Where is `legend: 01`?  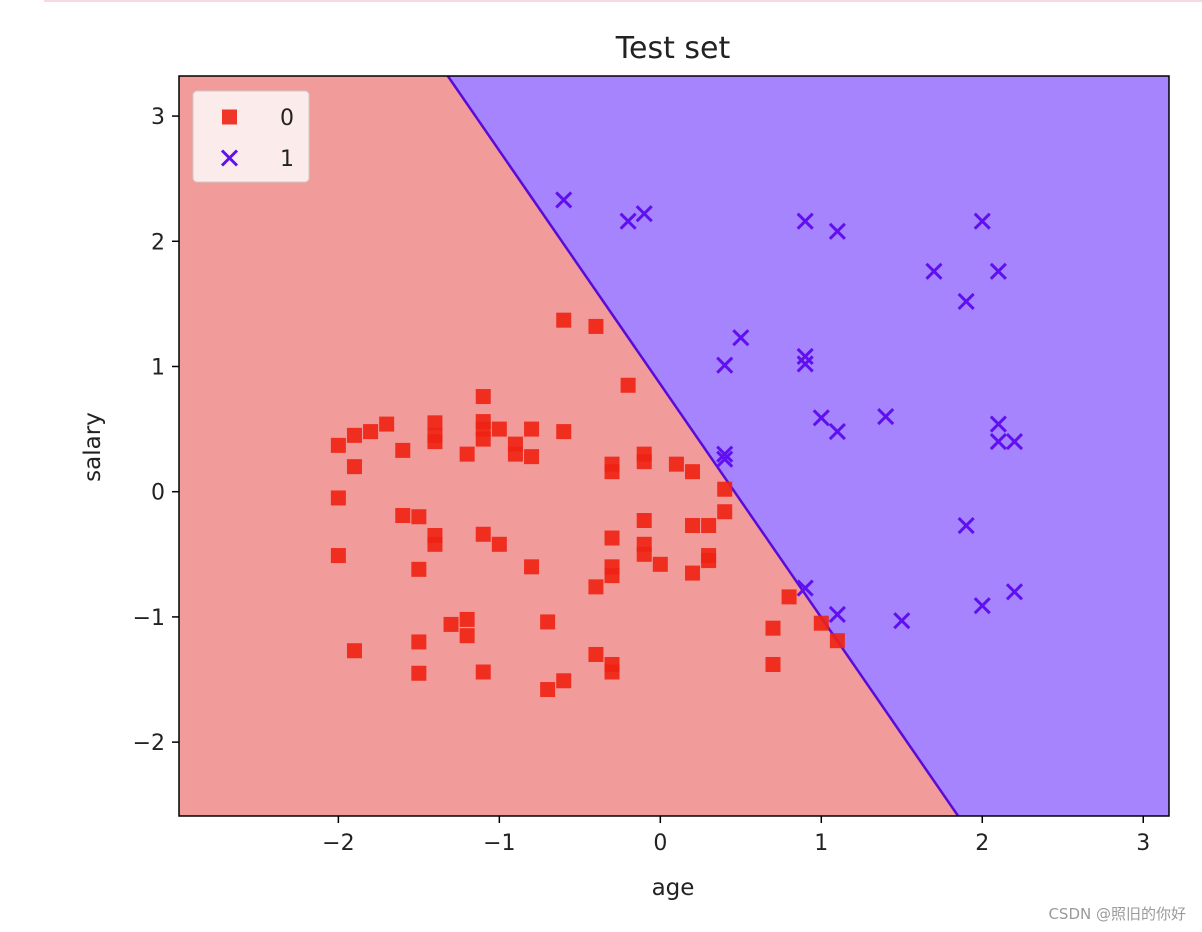
legend: 01 is located at coordinates (251, 136).